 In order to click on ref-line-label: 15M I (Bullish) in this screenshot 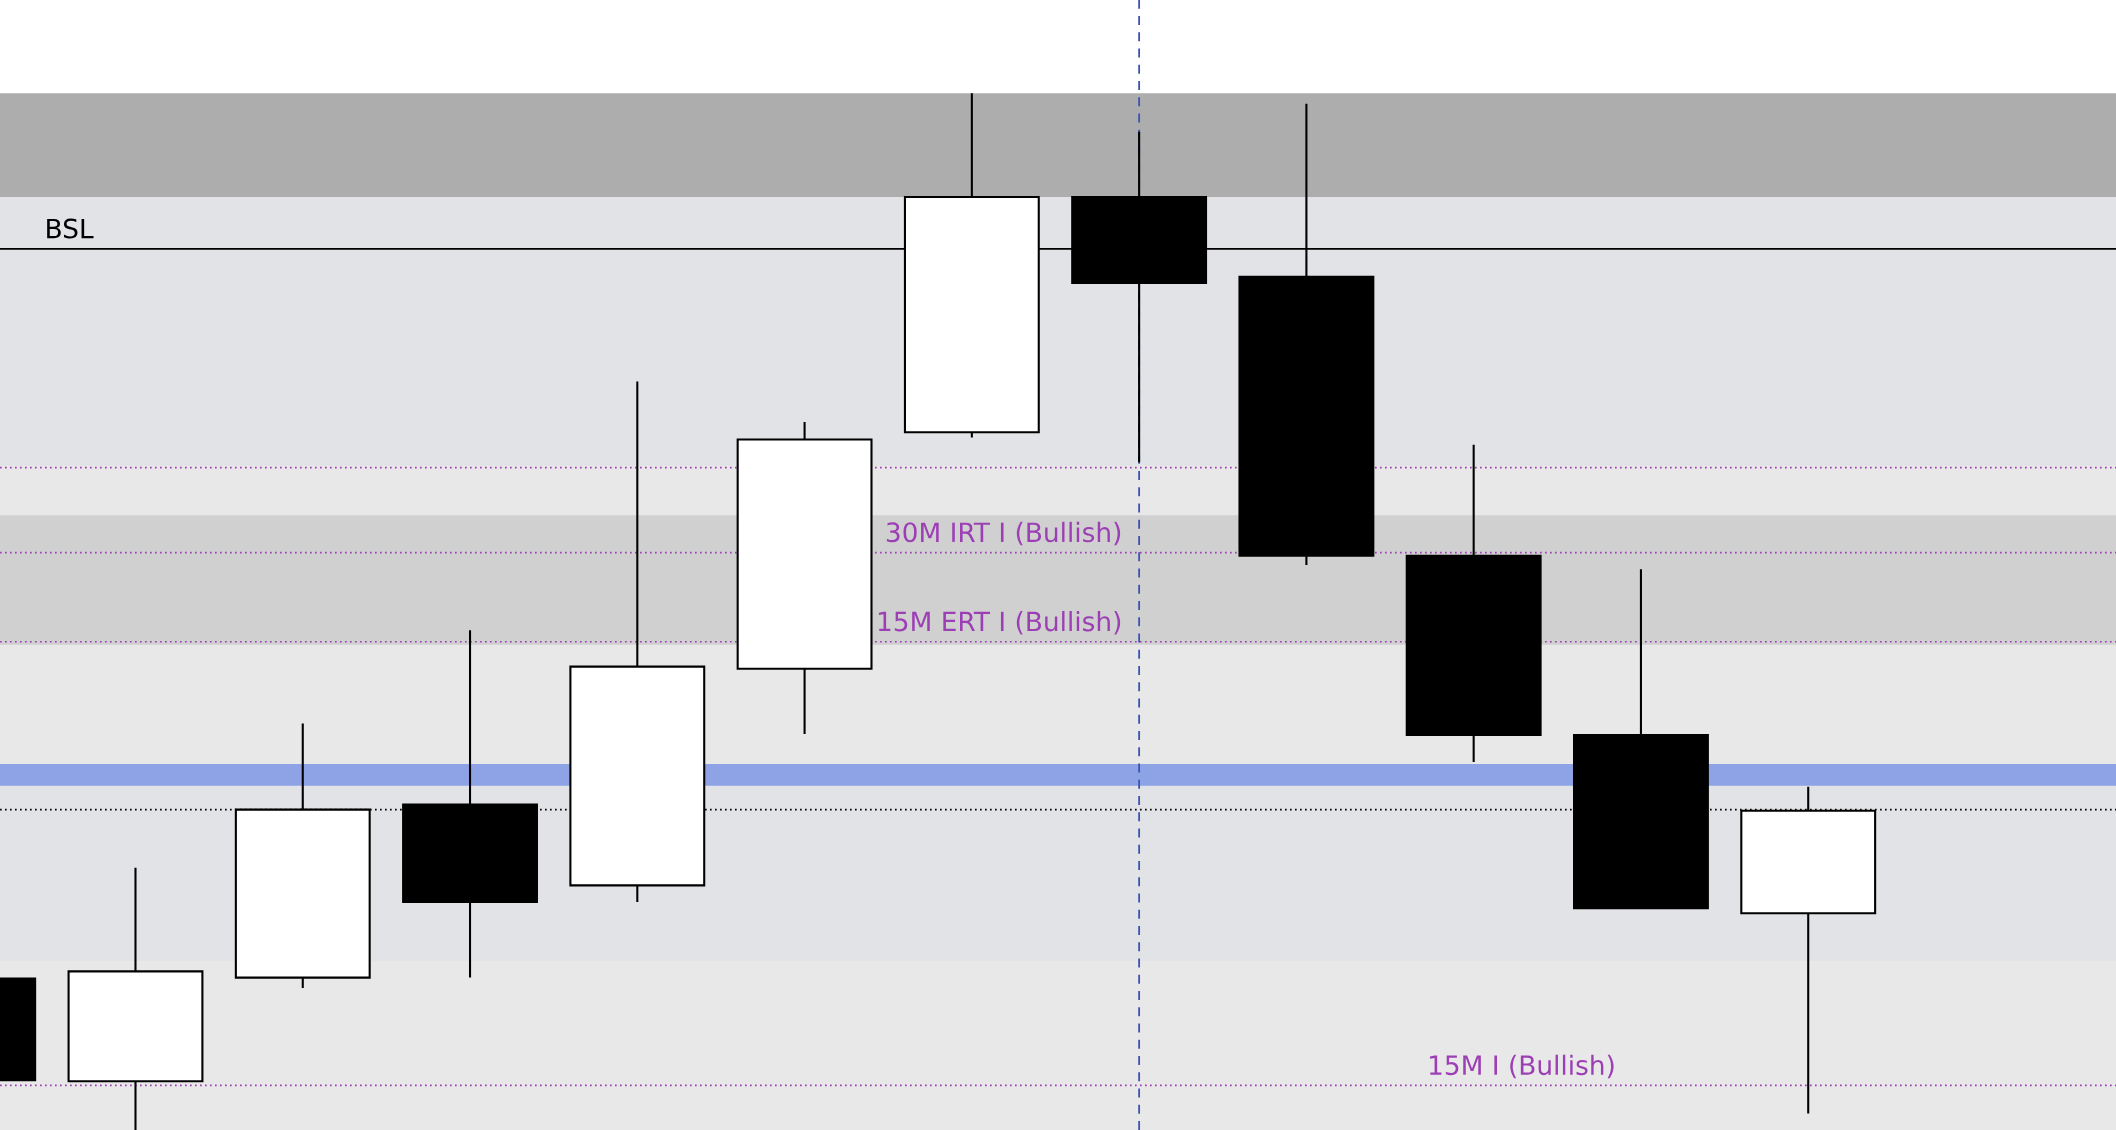, I will do `click(1521, 1066)`.